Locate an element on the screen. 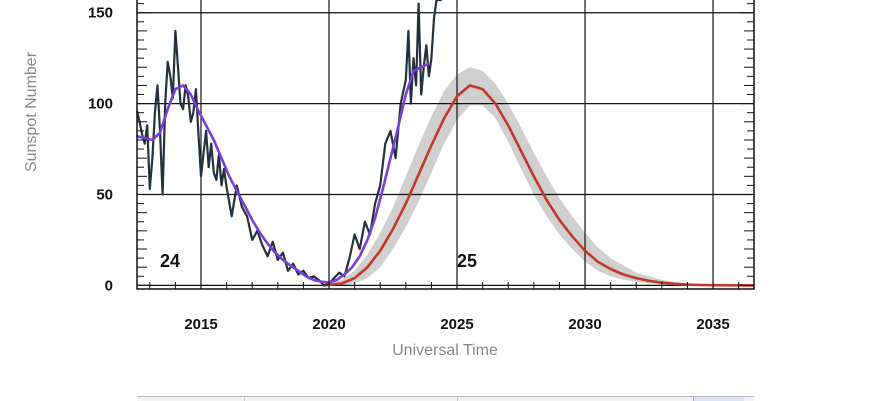 The image size is (870, 401). lower-panel-edge is located at coordinates (445, 398).